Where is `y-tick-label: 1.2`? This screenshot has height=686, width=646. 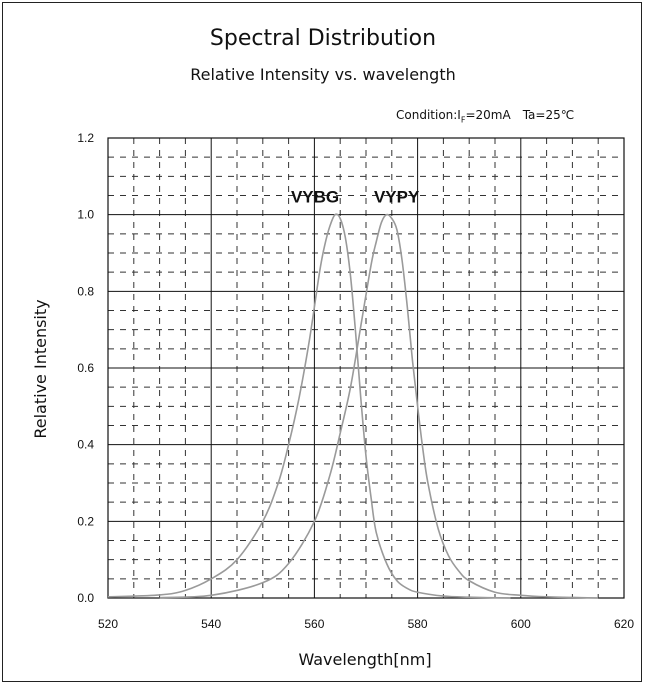
y-tick-label: 1.2 is located at coordinates (85, 138).